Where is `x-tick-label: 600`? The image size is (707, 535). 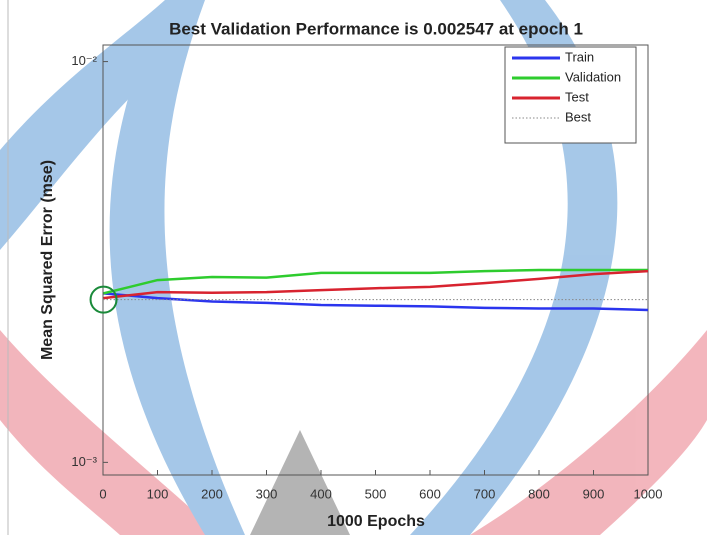 x-tick-label: 600 is located at coordinates (430, 493).